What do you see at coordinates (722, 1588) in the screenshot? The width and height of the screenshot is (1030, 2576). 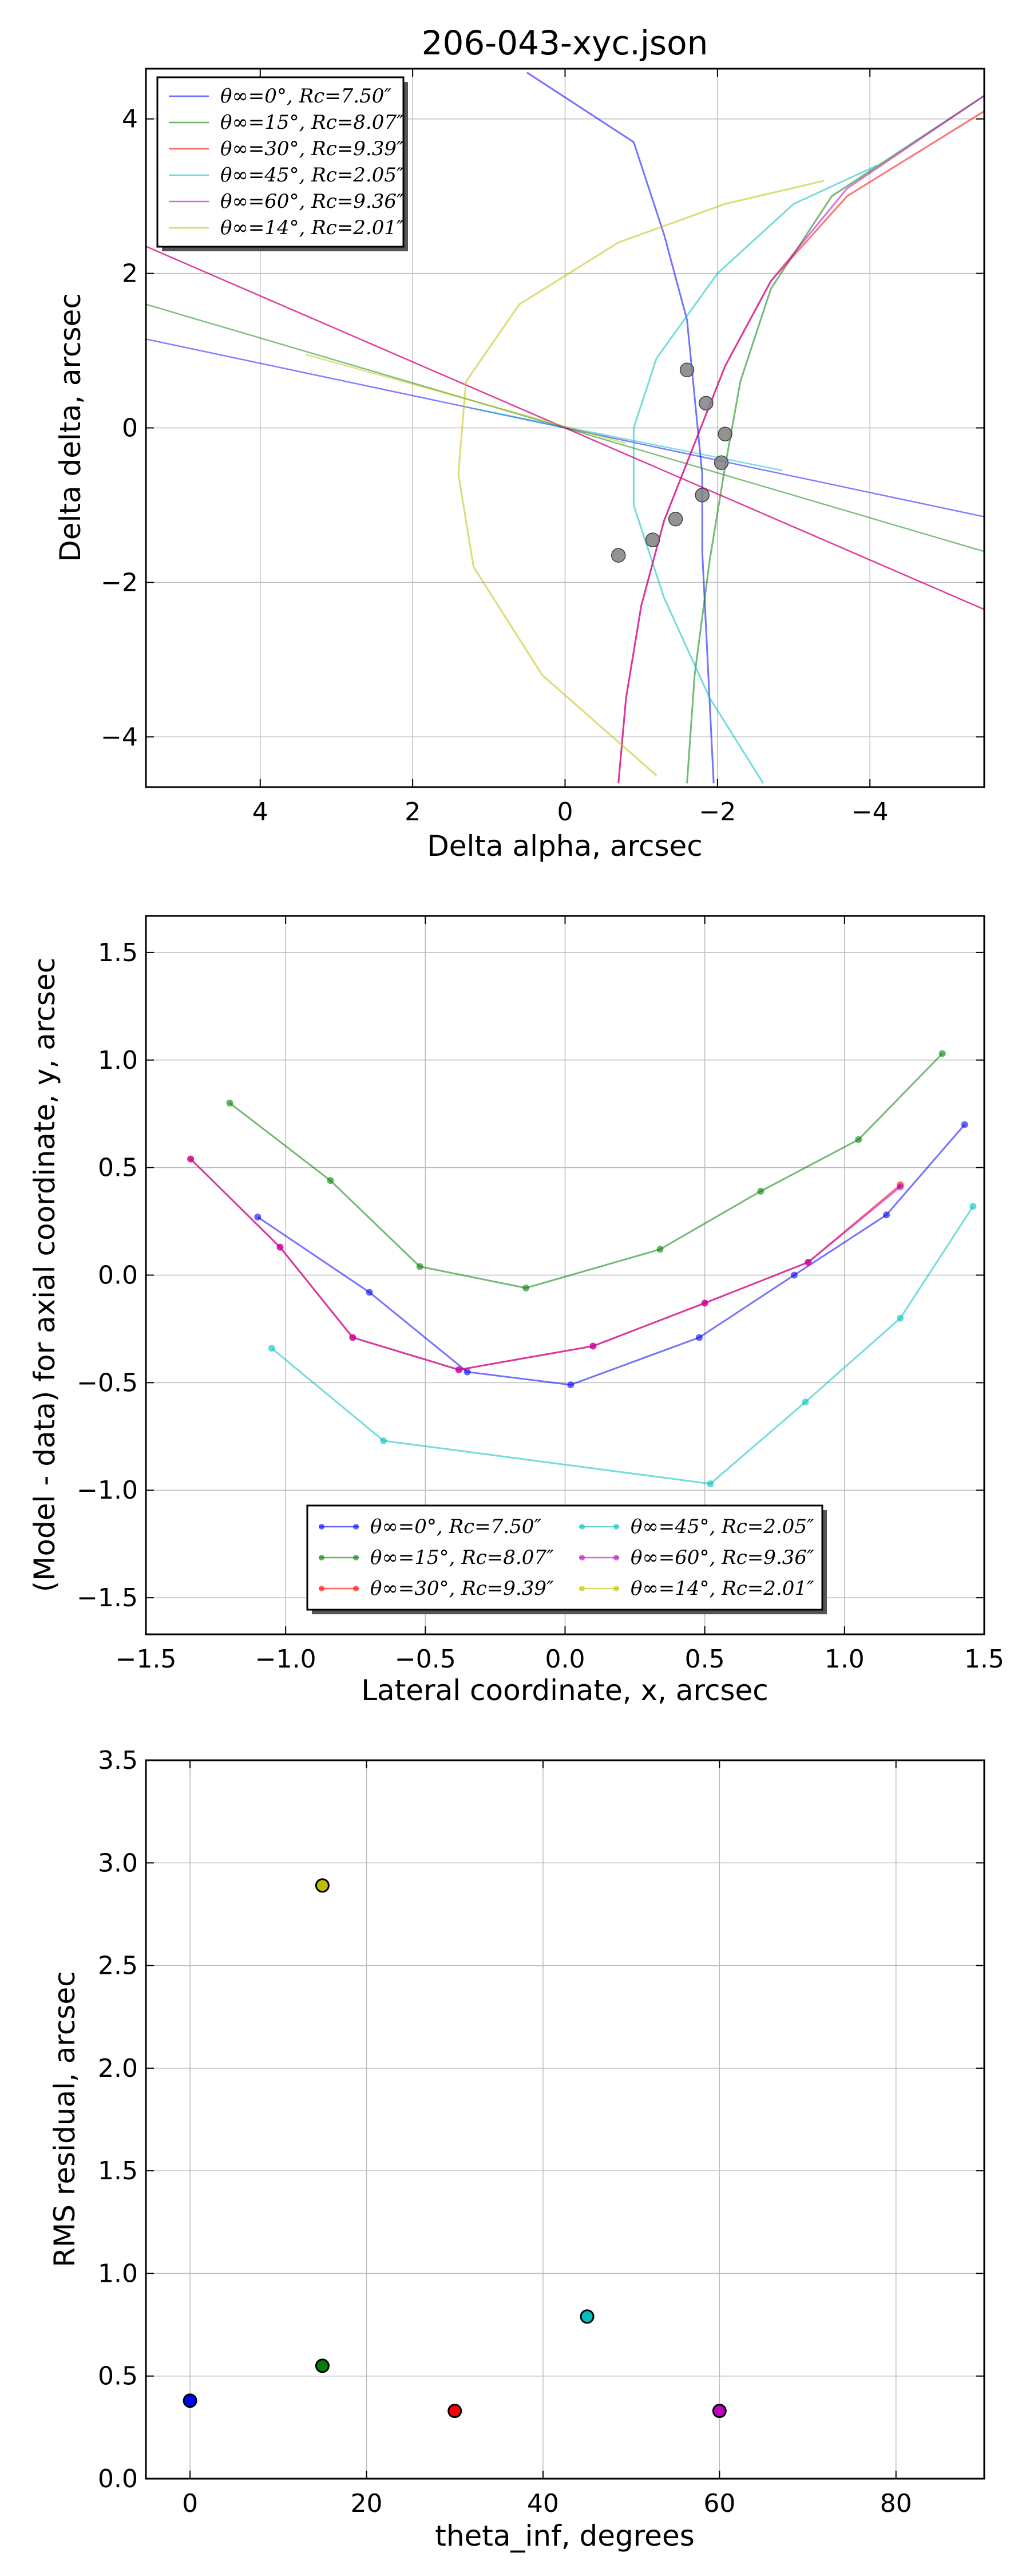 I see `legend-label: θ∞=14°, Rc=2.01″` at bounding box center [722, 1588].